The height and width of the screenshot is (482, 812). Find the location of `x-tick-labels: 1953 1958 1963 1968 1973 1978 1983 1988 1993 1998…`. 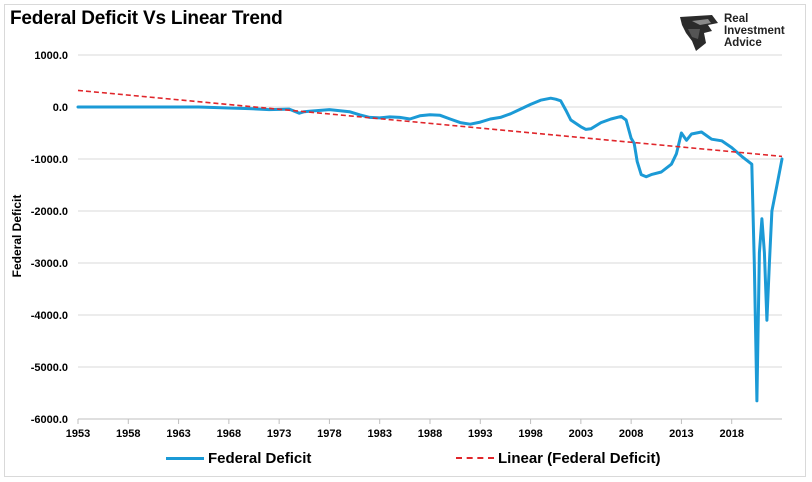

x-tick-labels: 1953 1958 1963 1968 1973 1978 1983 1988 1993 1998… is located at coordinates (424, 429).